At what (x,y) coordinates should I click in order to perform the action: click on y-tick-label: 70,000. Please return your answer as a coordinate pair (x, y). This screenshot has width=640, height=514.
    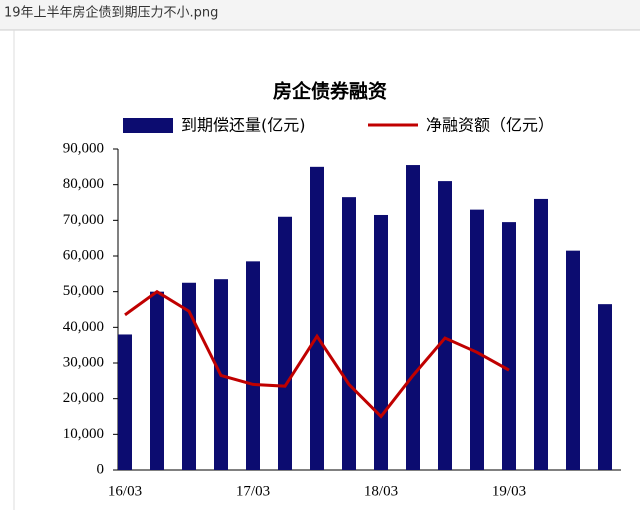
    Looking at the image, I should click on (83, 220).